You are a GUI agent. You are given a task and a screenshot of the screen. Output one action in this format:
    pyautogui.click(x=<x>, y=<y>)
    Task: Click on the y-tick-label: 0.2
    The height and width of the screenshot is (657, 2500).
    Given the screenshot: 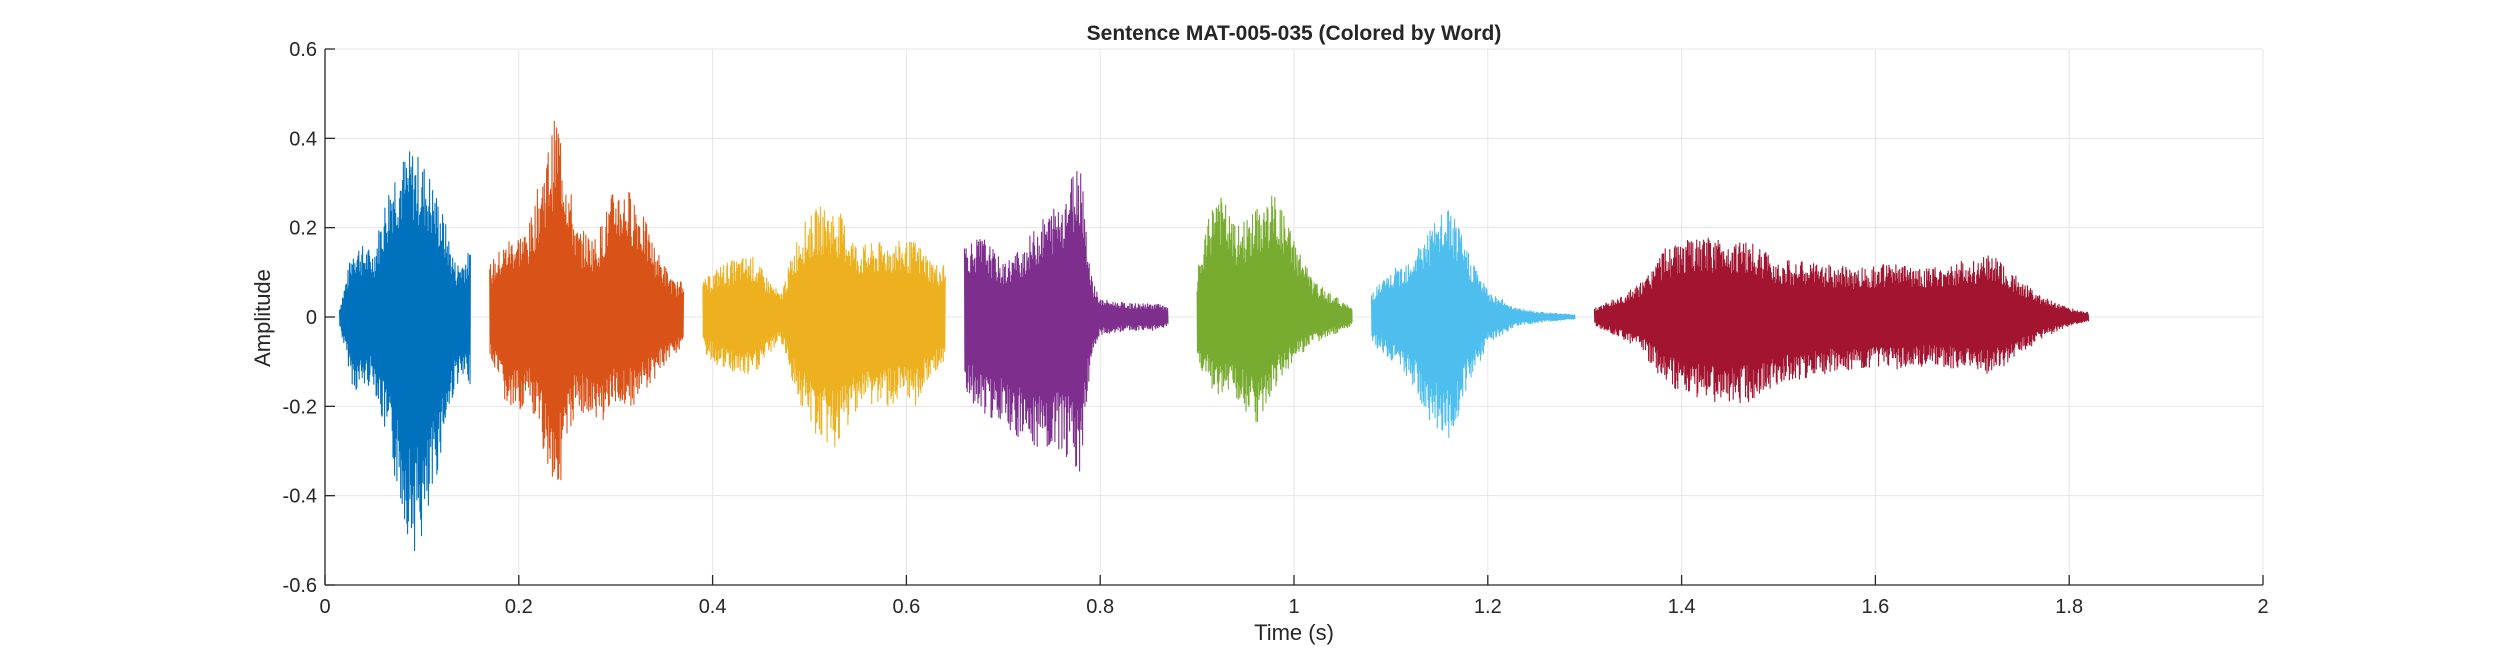 What is the action you would take?
    pyautogui.click(x=303, y=229)
    